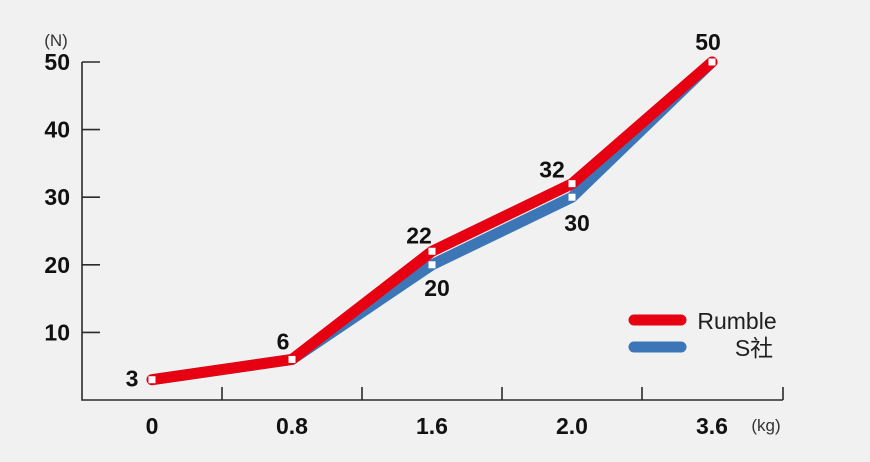  I want to click on y-tick-label: 30, so click(57, 197).